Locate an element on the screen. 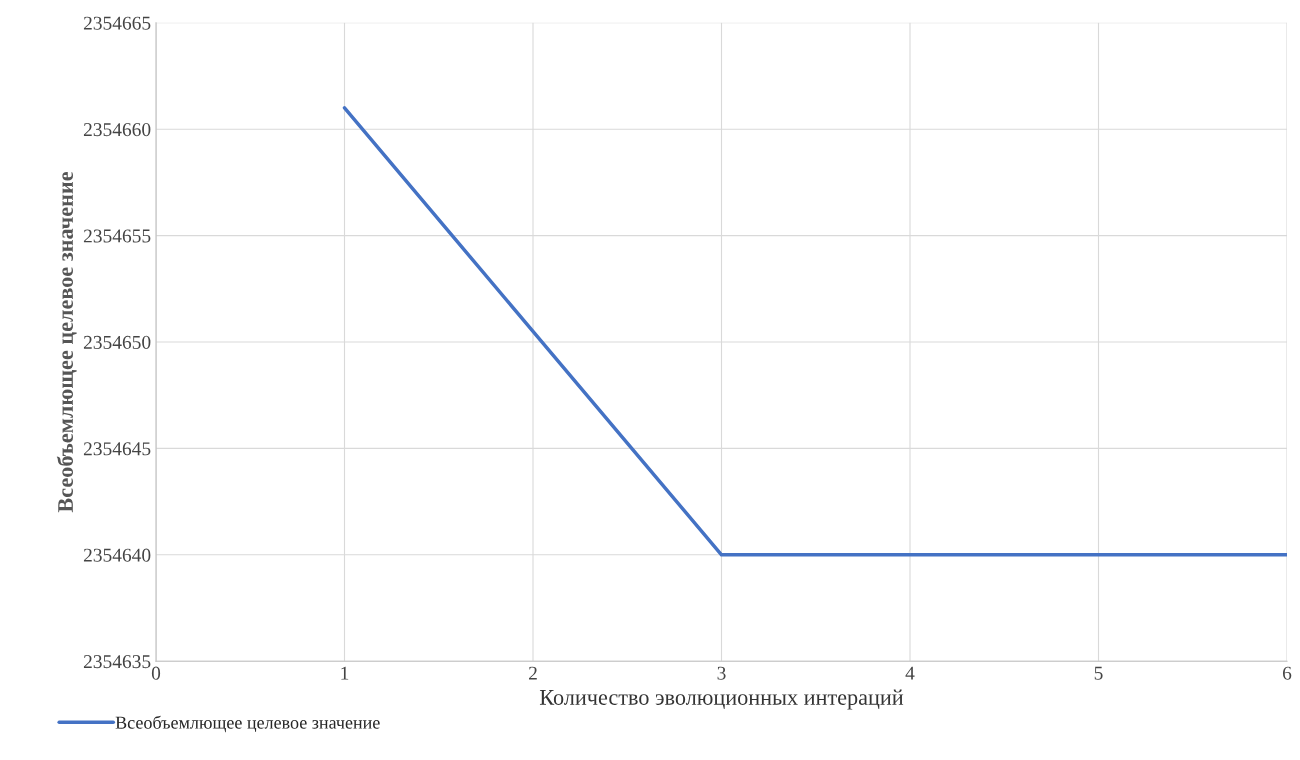  y-tick-label: 2354660 is located at coordinates (117, 130).